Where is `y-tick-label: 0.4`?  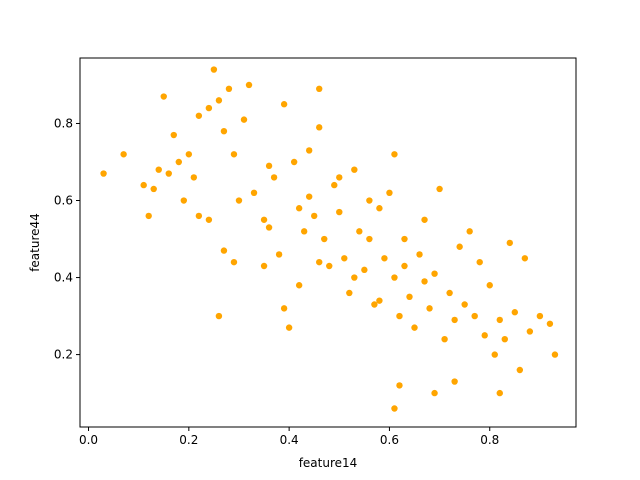
y-tick-label: 0.4 is located at coordinates (63, 278).